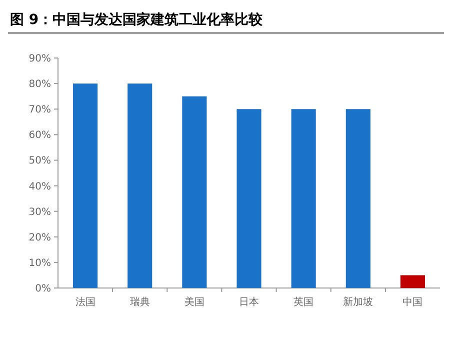 The height and width of the screenshot is (359, 452). Describe the element at coordinates (412, 302) in the screenshot. I see `x-tick-label: 中国` at that location.